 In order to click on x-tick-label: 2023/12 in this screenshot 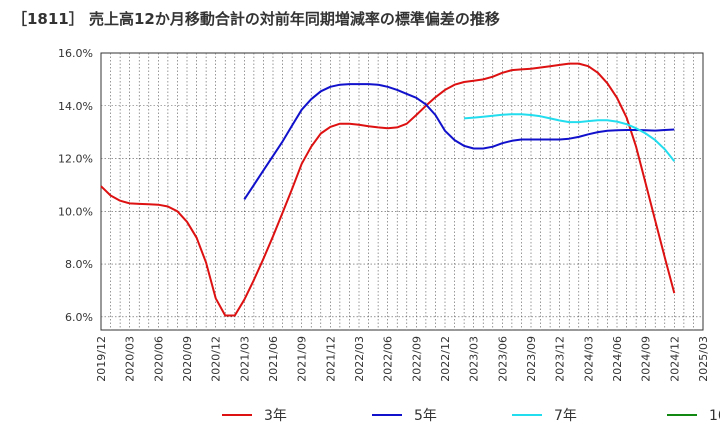, I will do `click(560, 359)`.